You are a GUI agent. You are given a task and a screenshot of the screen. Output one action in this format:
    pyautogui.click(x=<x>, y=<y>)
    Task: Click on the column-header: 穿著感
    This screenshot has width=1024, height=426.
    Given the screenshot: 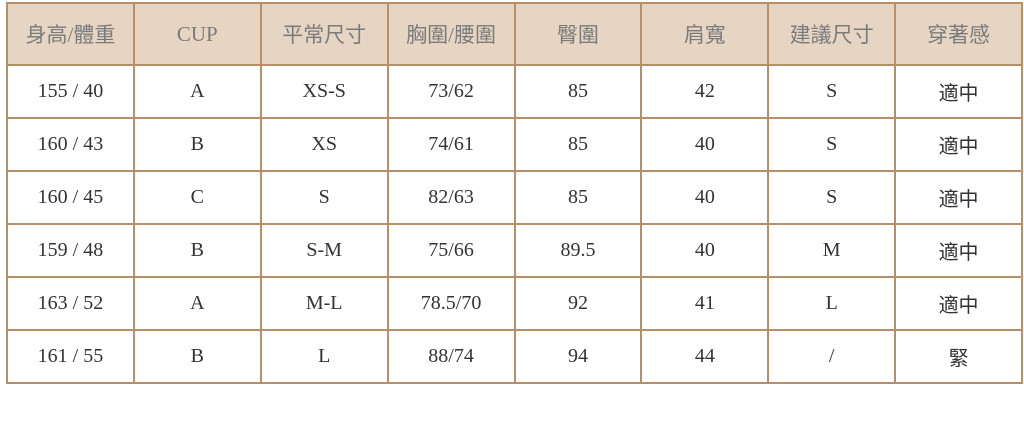 What is the action you would take?
    pyautogui.click(x=958, y=34)
    